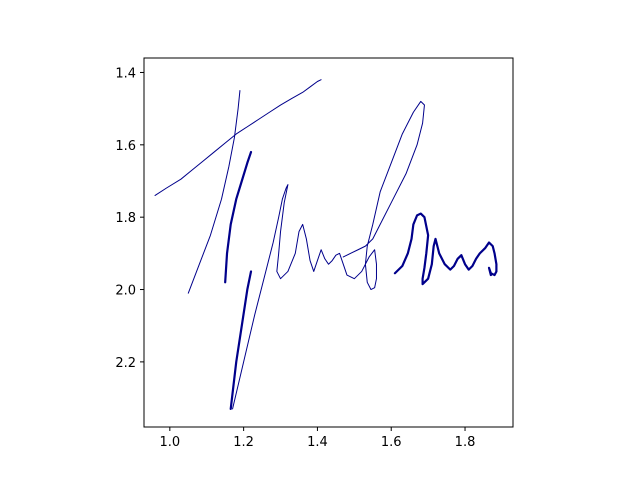  I want to click on y-tick-label: 1.6, so click(125, 146).